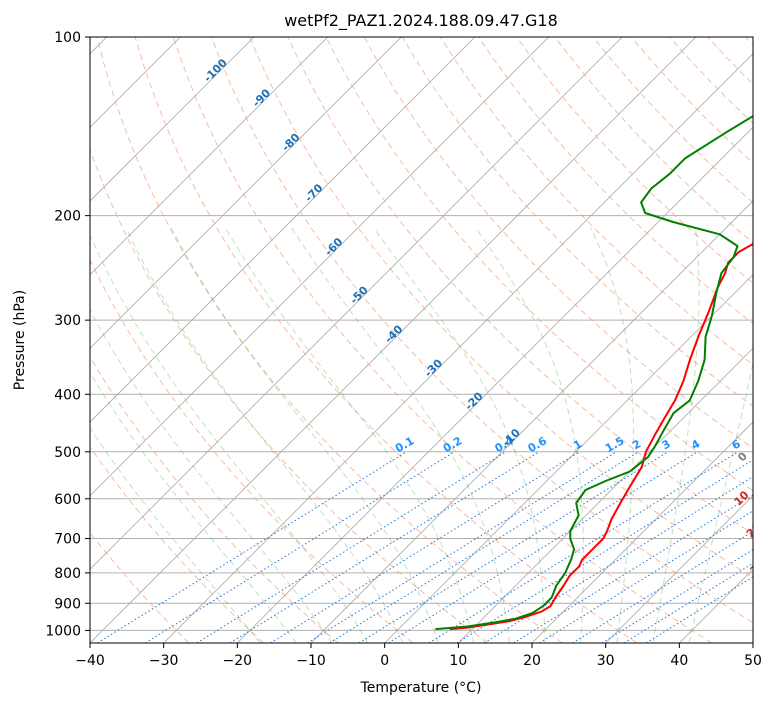 The image size is (775, 708). Describe the element at coordinates (67, 574) in the screenshot. I see `y-tick-label: 800` at that location.